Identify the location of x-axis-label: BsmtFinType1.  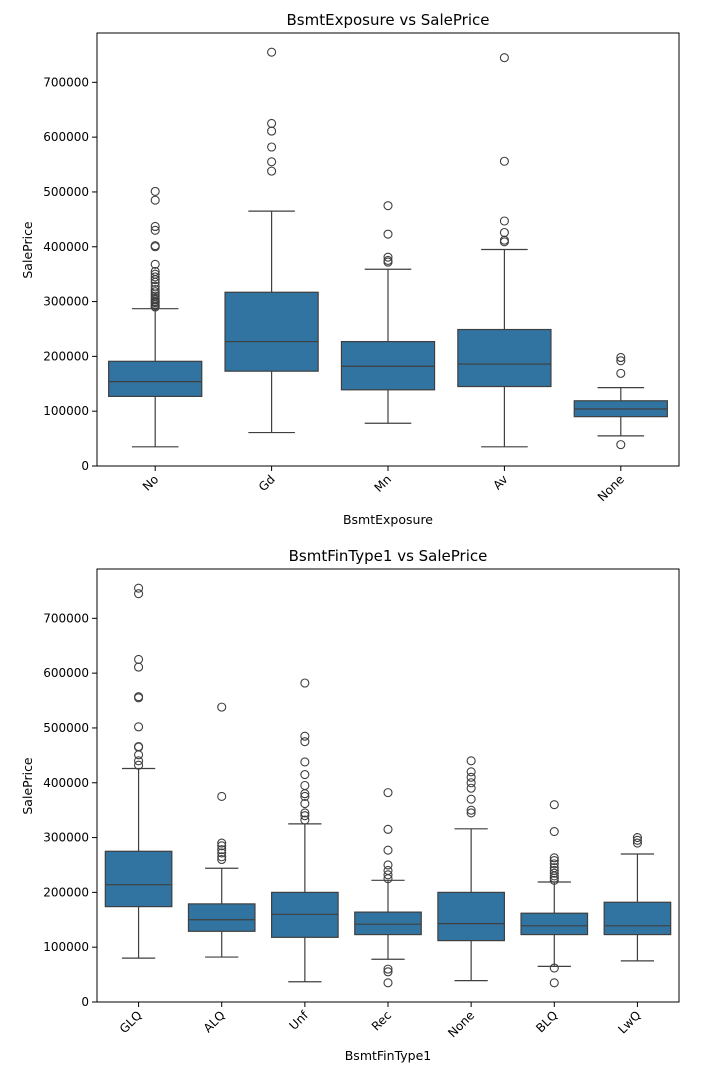
(388, 1055).